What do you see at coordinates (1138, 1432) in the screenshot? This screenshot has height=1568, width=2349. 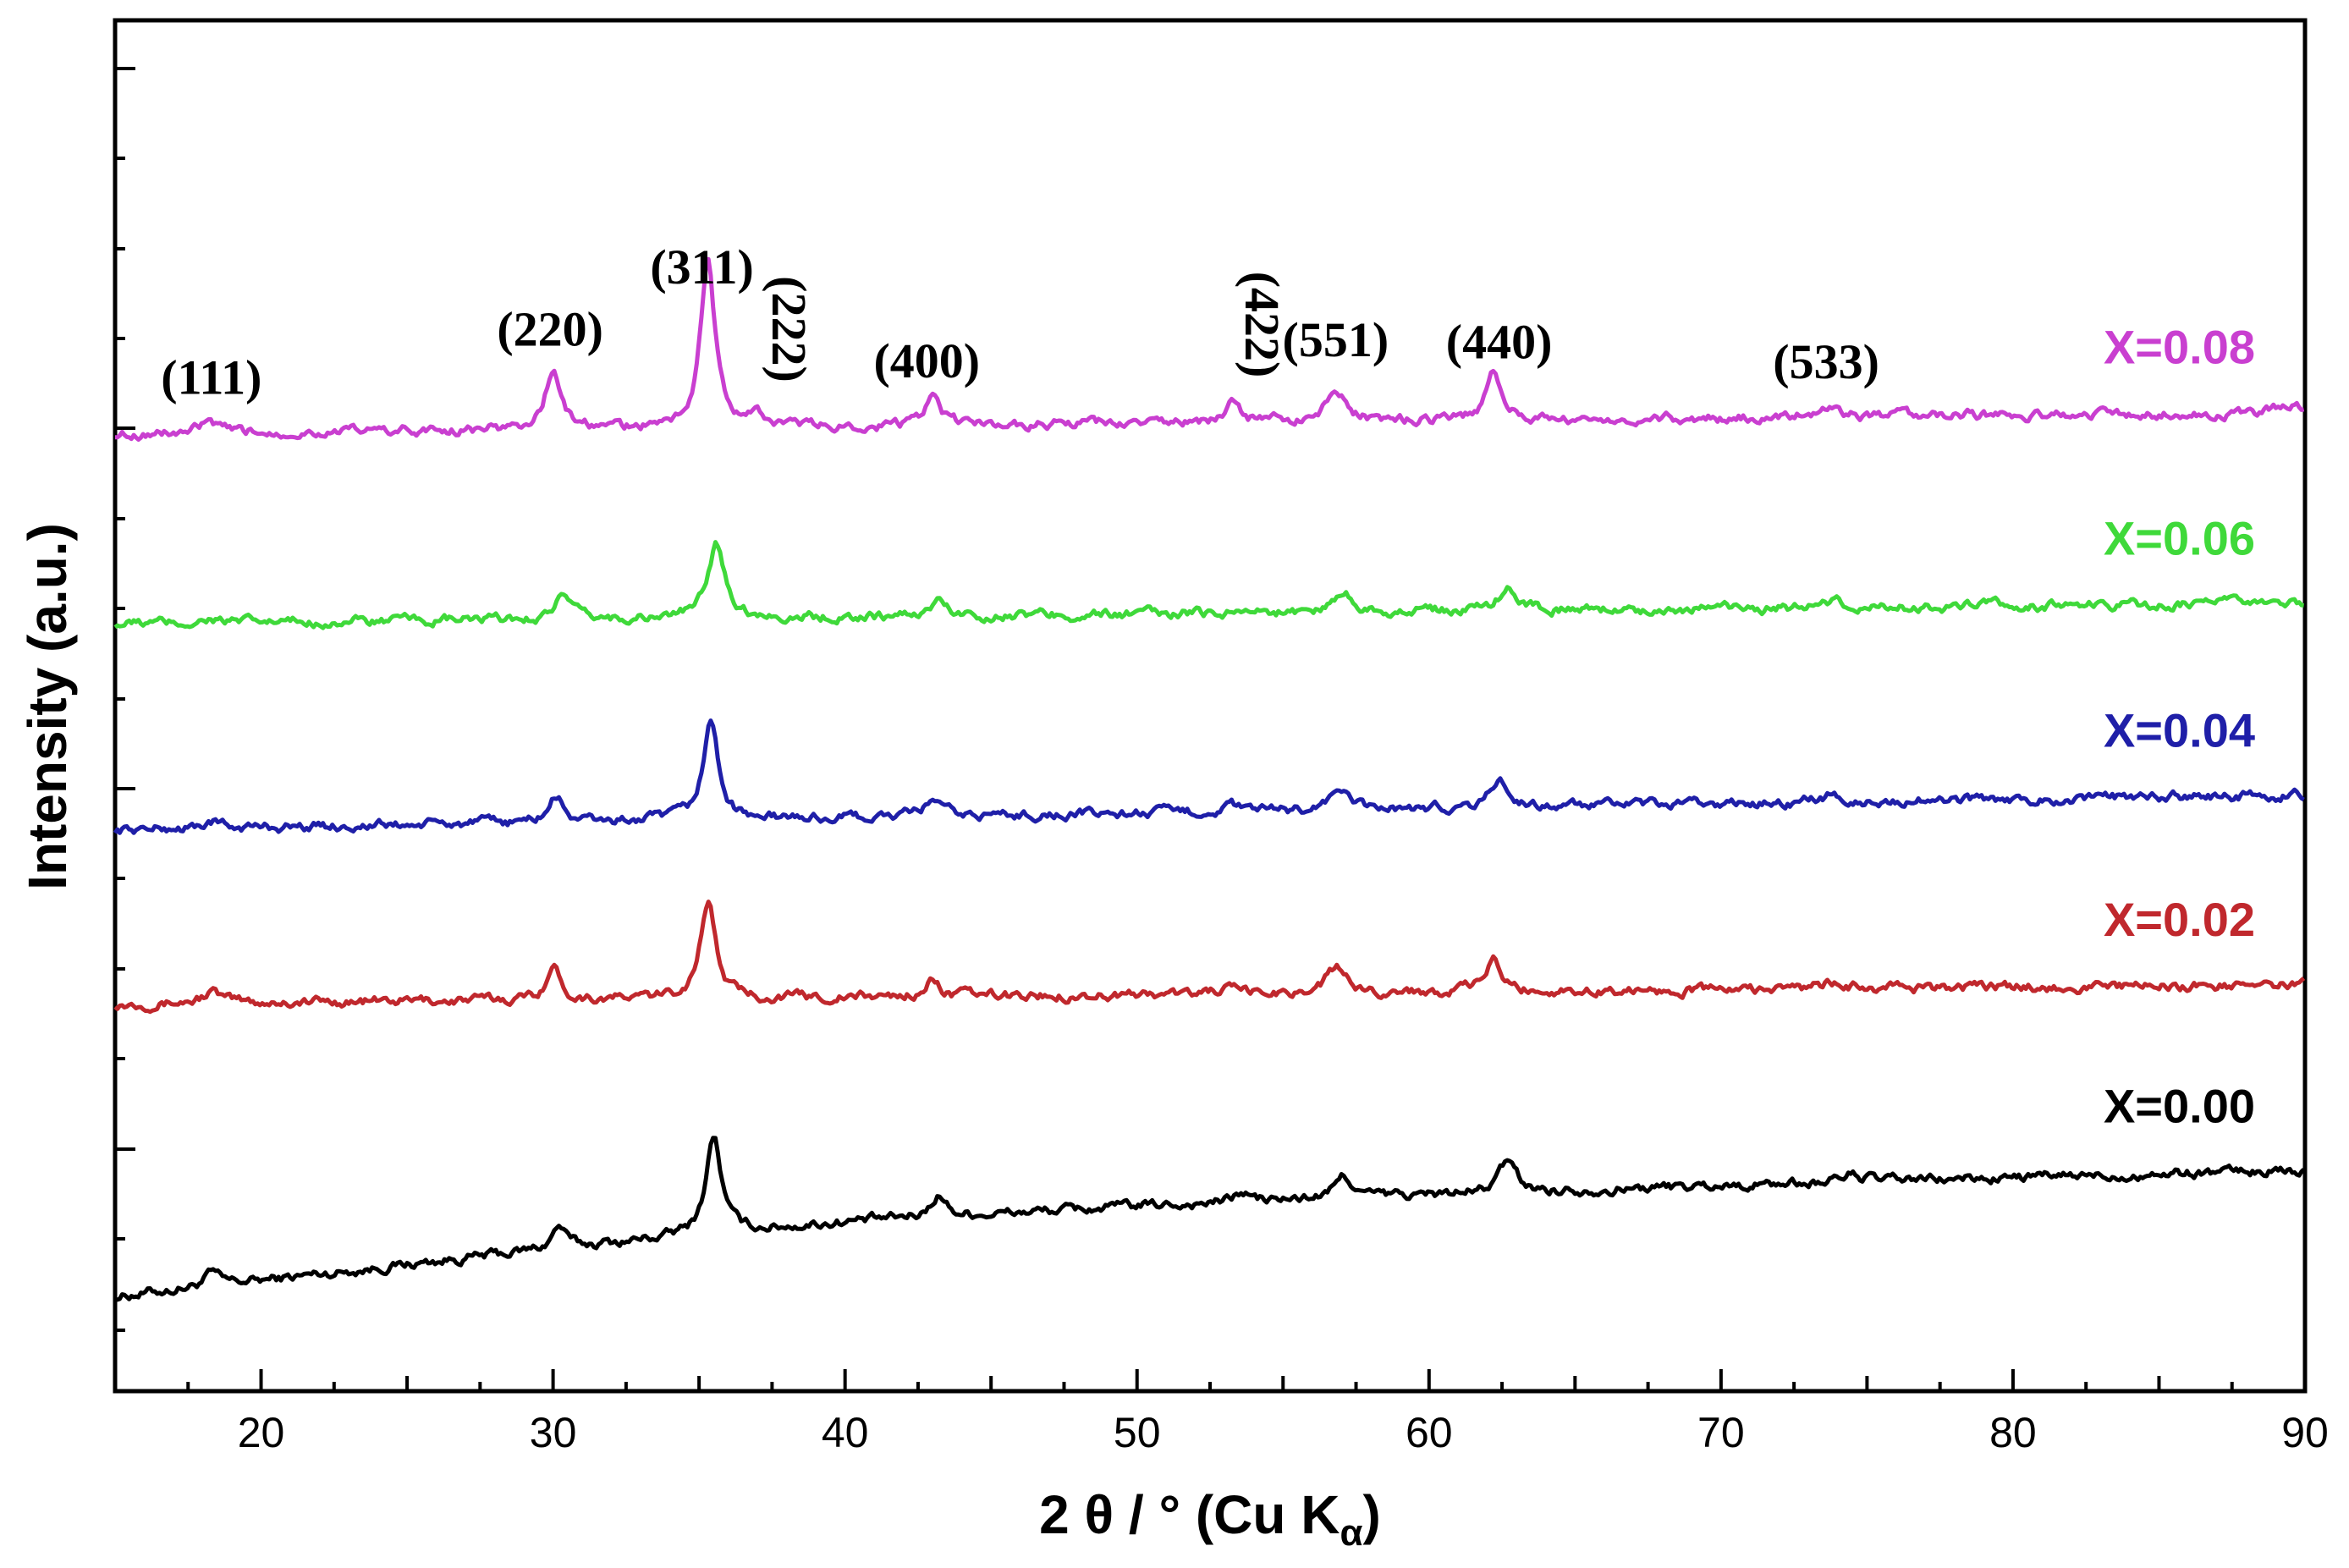 I see `x-tick-label: 50` at bounding box center [1138, 1432].